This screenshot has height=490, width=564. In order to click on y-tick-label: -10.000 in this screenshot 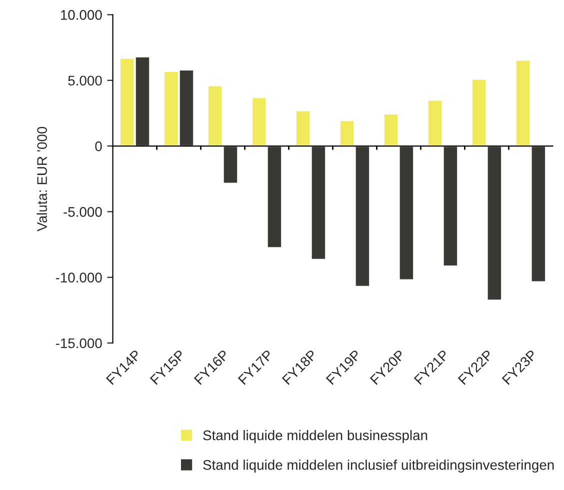, I will do `click(79, 277)`.